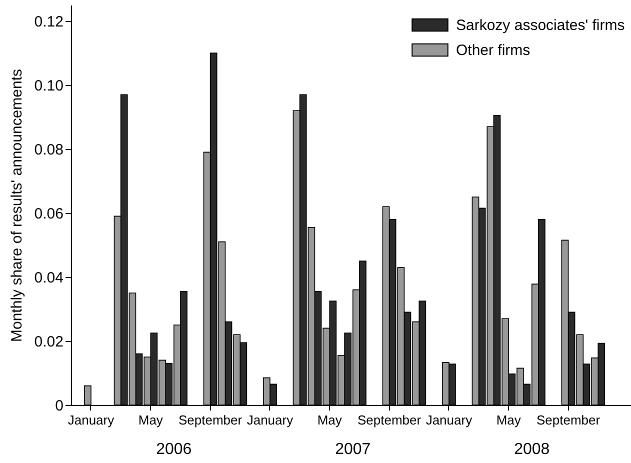 The image size is (631, 463). What do you see at coordinates (49, 278) in the screenshot?
I see `y-tick-label: 0.04` at bounding box center [49, 278].